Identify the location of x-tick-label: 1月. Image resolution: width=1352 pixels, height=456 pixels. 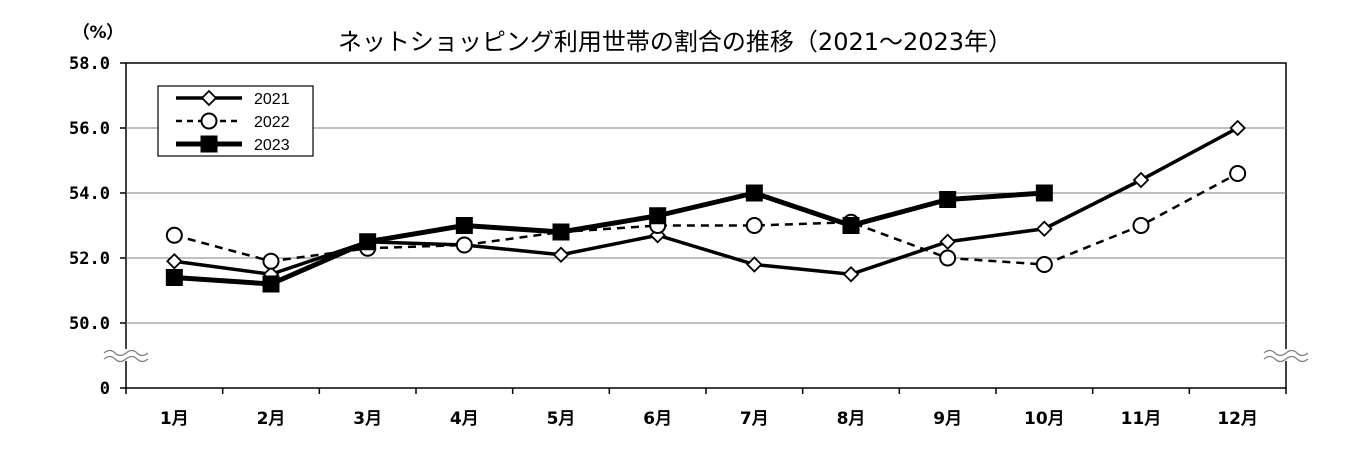
(174, 419).